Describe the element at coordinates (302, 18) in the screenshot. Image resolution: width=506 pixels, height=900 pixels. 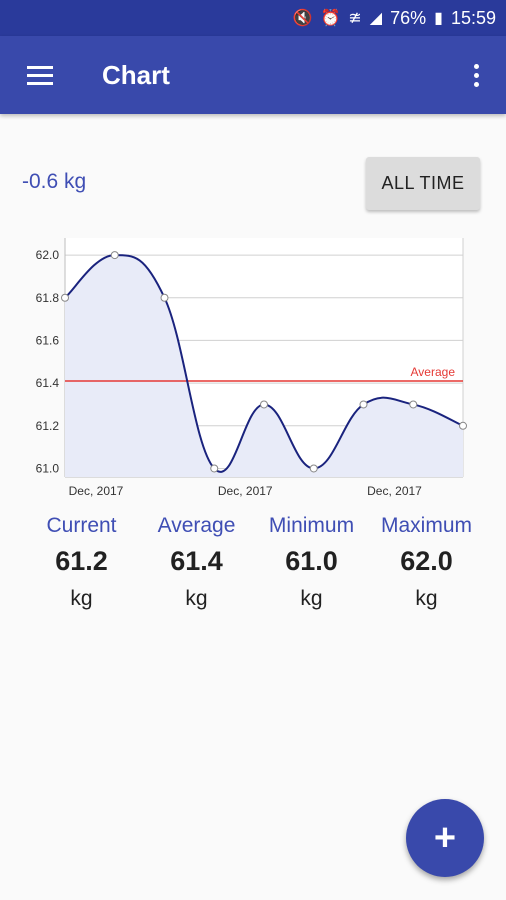
I see `mute-icon: 🔇` at that location.